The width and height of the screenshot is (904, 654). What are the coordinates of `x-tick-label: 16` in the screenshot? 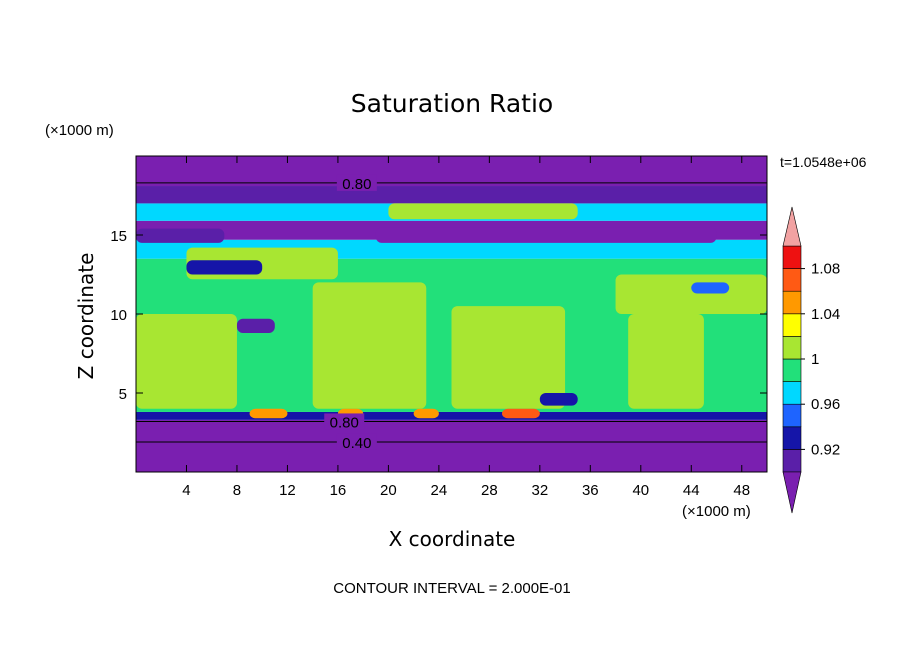 It's located at (338, 490).